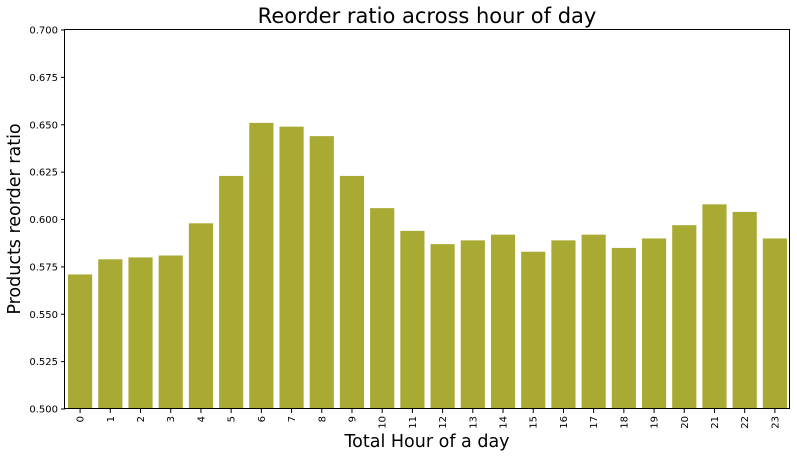  Describe the element at coordinates (262, 419) in the screenshot. I see `x-tick-label: 6` at that location.